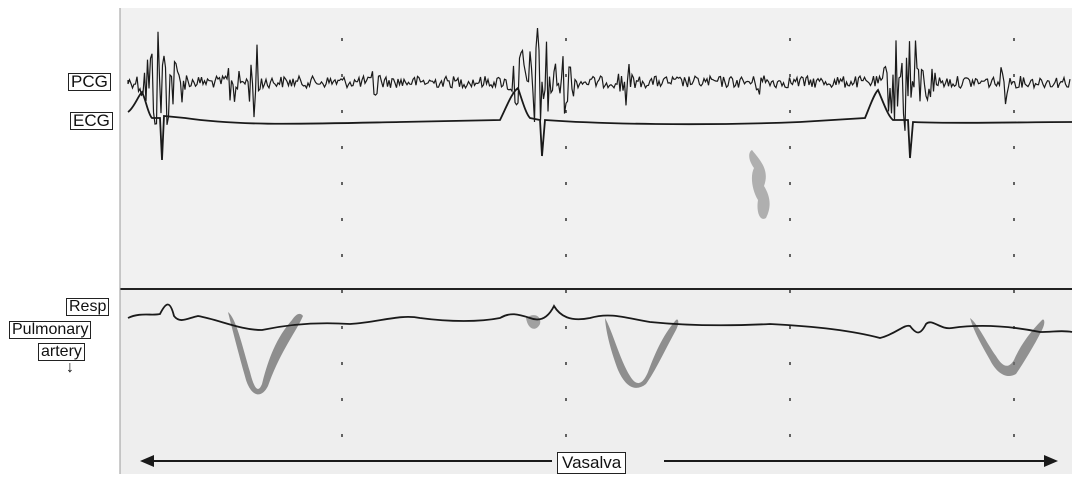 This screenshot has width=1080, height=477. Describe the element at coordinates (91, 121) in the screenshot. I see `ecg-label: ECG` at that location.